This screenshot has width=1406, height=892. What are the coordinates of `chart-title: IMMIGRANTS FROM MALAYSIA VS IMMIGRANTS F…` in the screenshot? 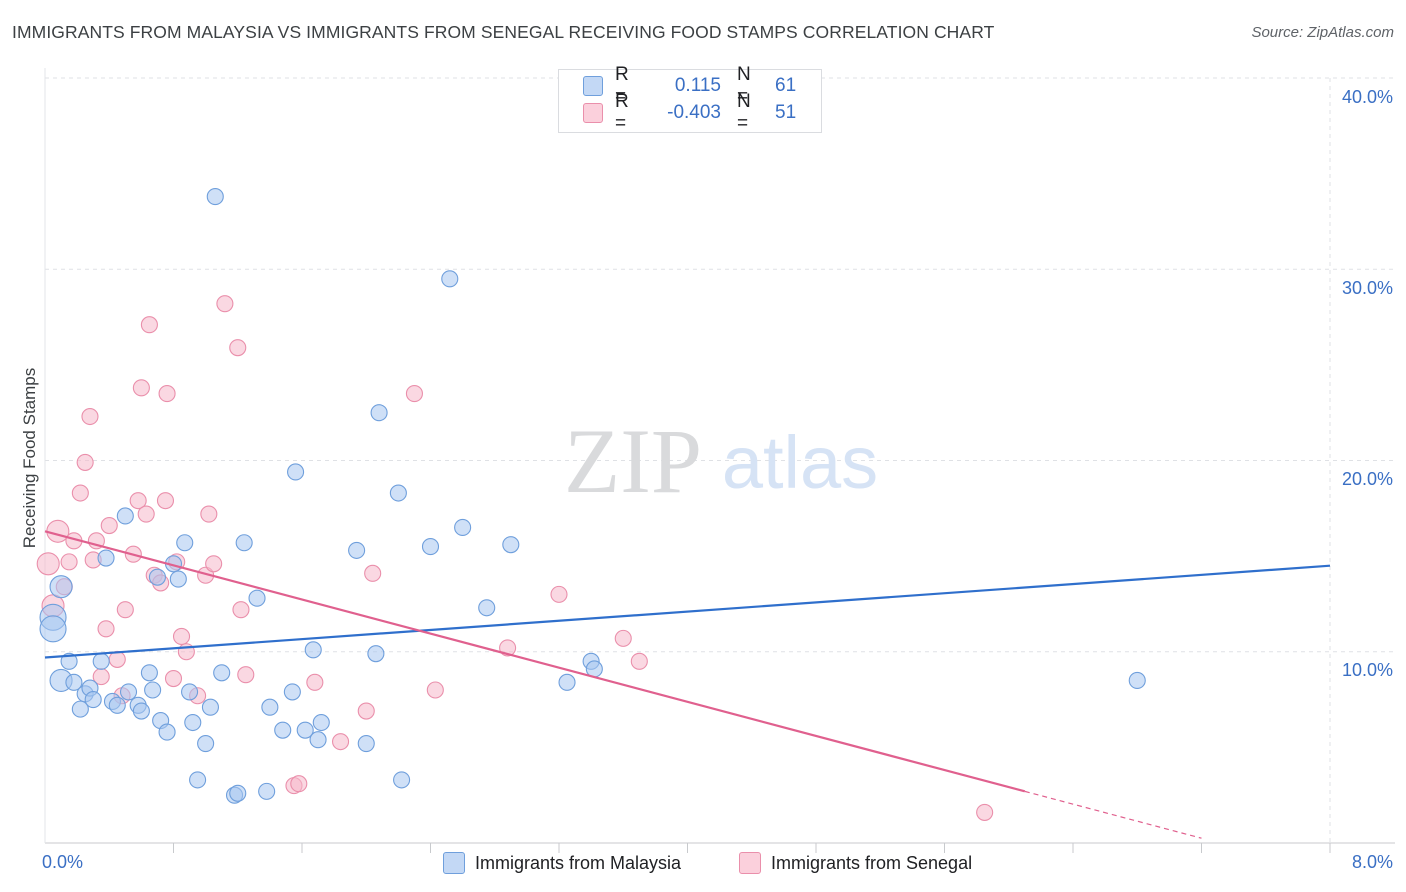 It's located at (503, 32).